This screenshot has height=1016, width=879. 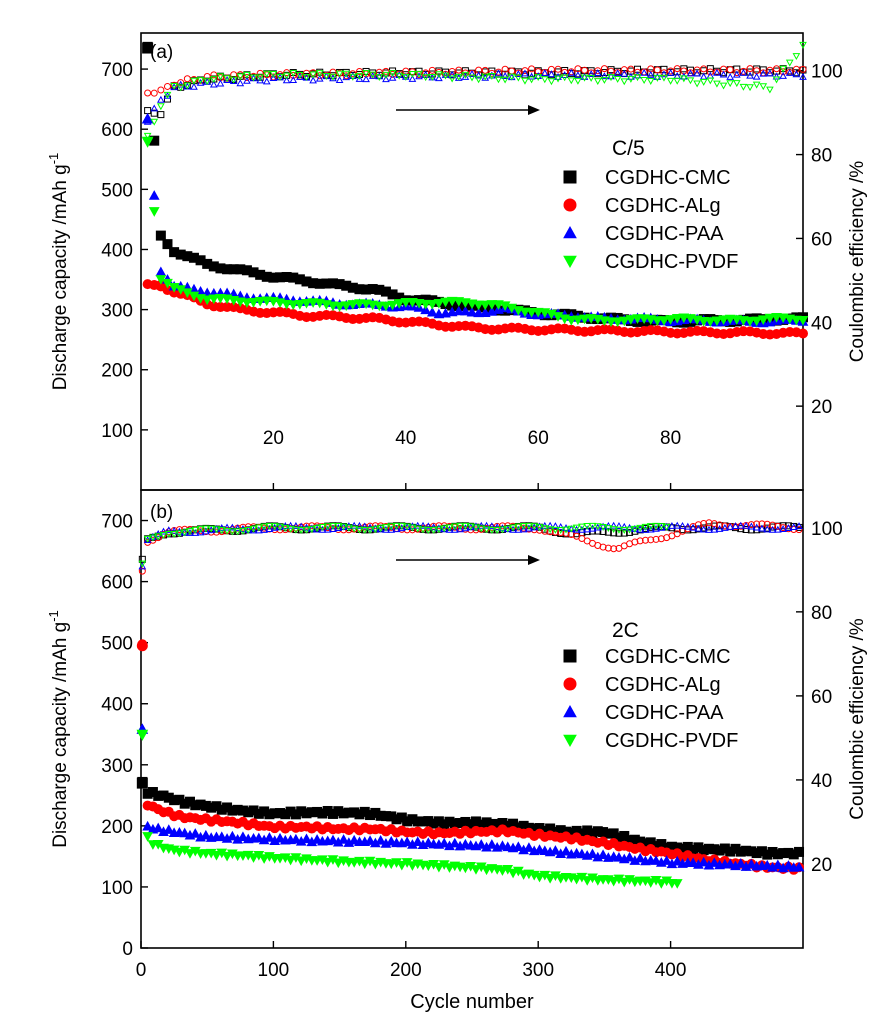 I want to click on legend-marker, so click(x=570, y=711).